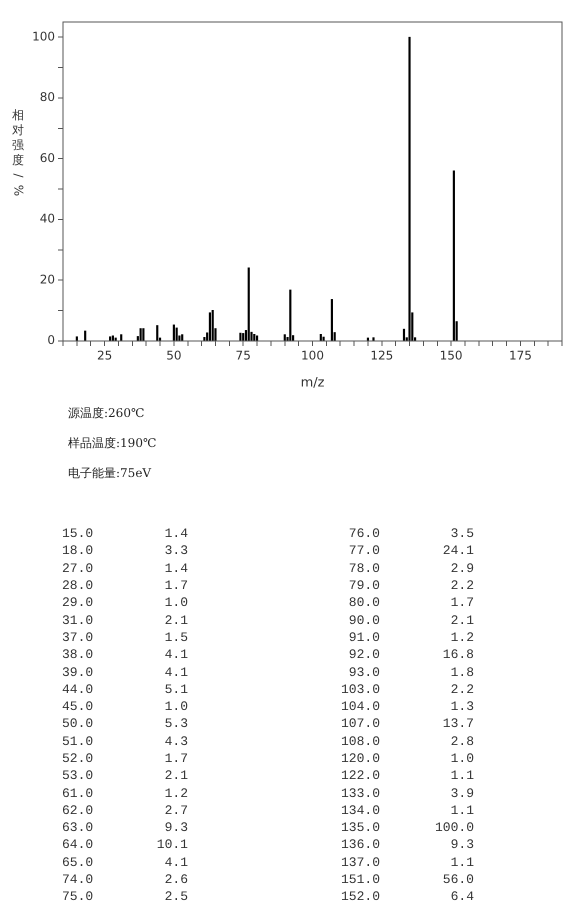 The image size is (570, 909). What do you see at coordinates (176, 775) in the screenshot?
I see `text: 2.1` at bounding box center [176, 775].